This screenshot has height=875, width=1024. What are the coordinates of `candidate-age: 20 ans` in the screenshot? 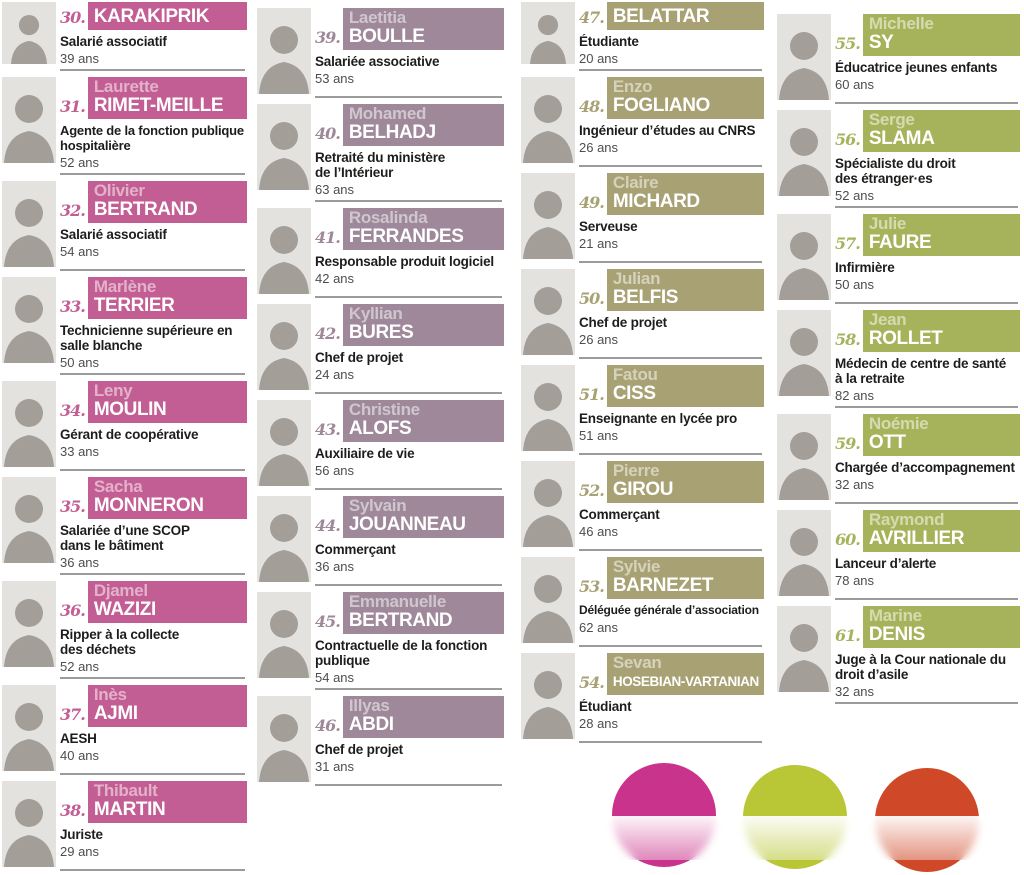 It's located at (599, 58).